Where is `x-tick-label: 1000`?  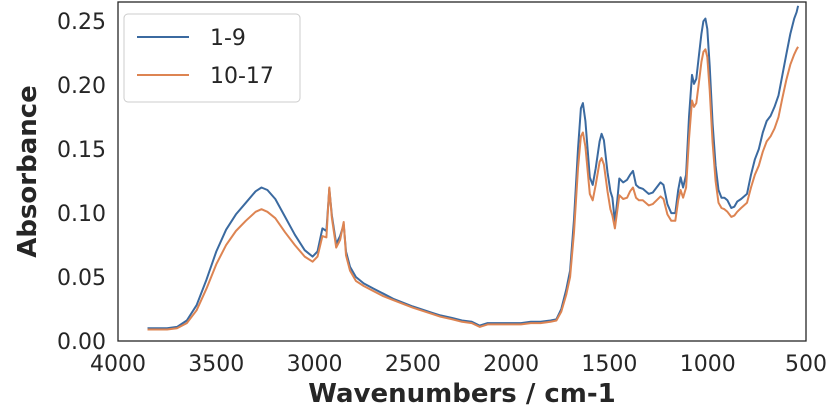
x-tick-label: 1000 is located at coordinates (708, 364).